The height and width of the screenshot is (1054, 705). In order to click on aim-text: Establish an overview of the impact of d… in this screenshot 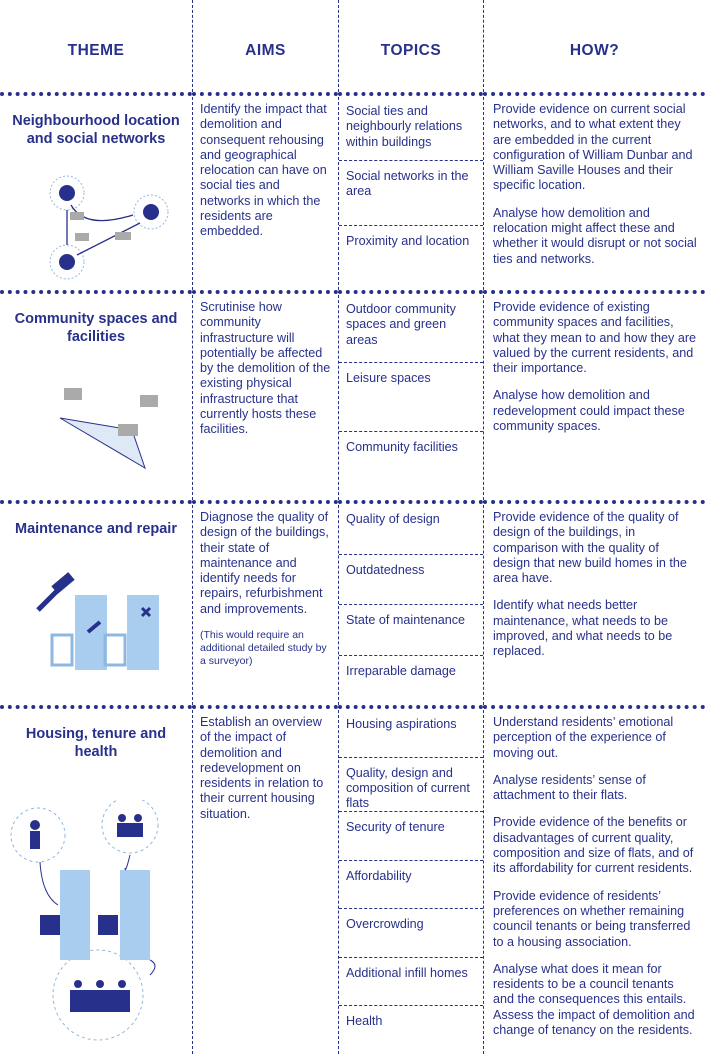, I will do `click(262, 768)`.